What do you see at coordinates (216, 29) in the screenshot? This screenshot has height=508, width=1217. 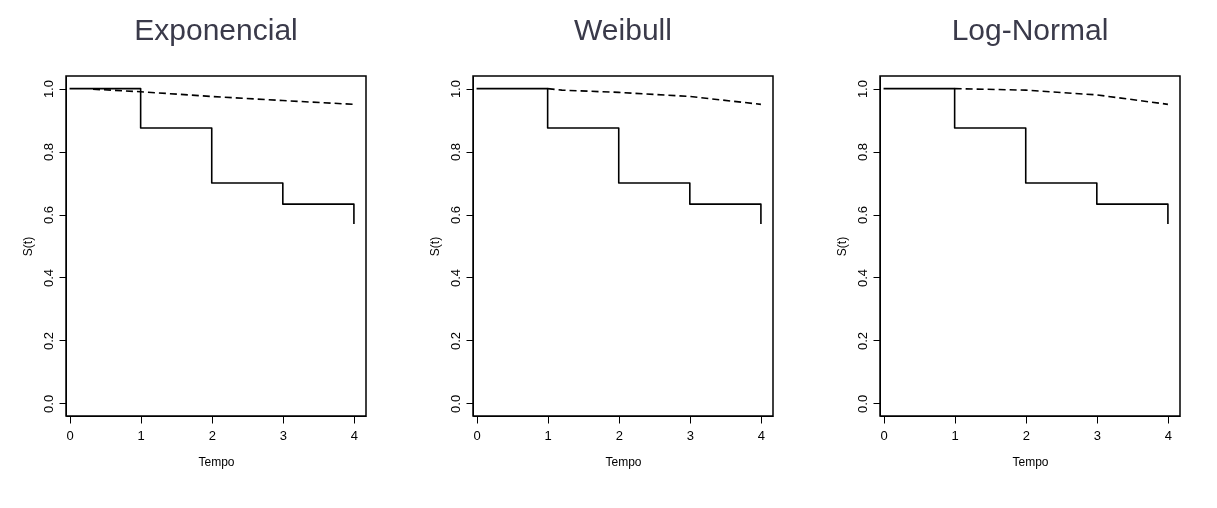 I see `chart-title: Exponencial` at bounding box center [216, 29].